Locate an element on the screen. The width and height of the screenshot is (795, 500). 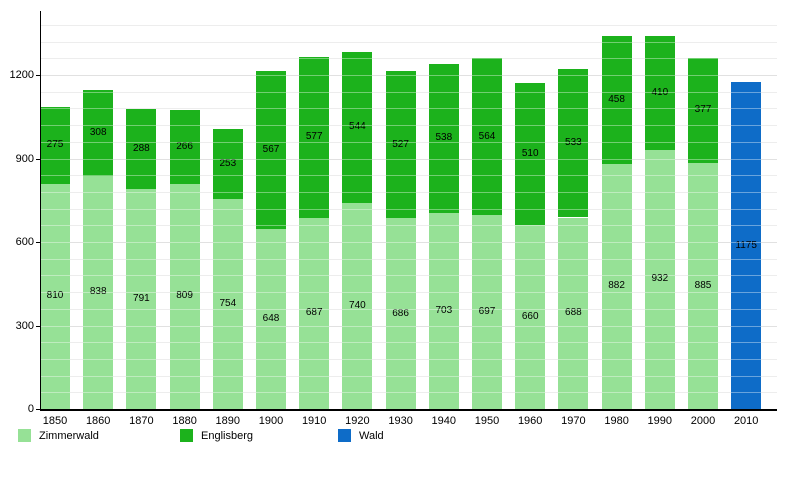
legend-label-wald: Wald is located at coordinates (371, 436).